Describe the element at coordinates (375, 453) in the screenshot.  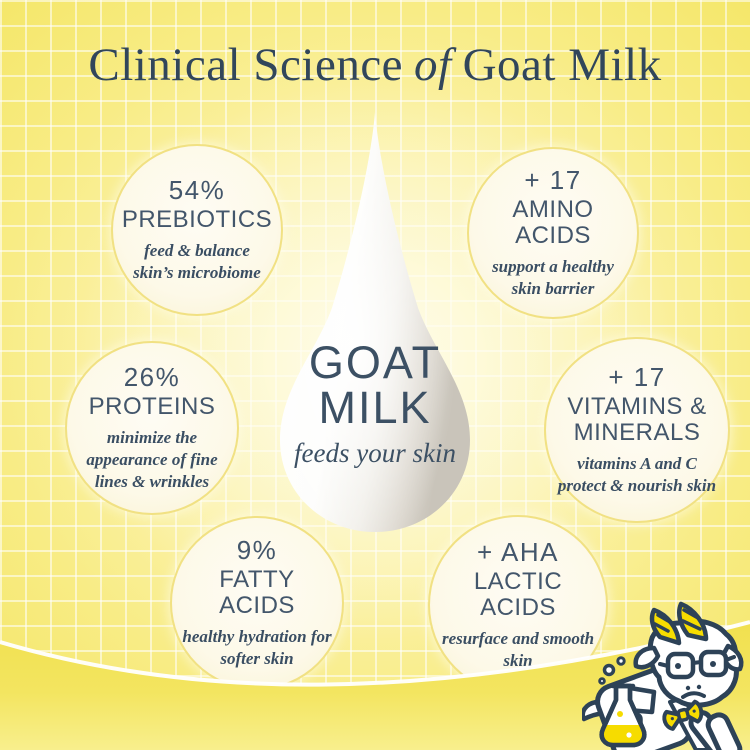
I see `drop-tagline: feeds your skin` at that location.